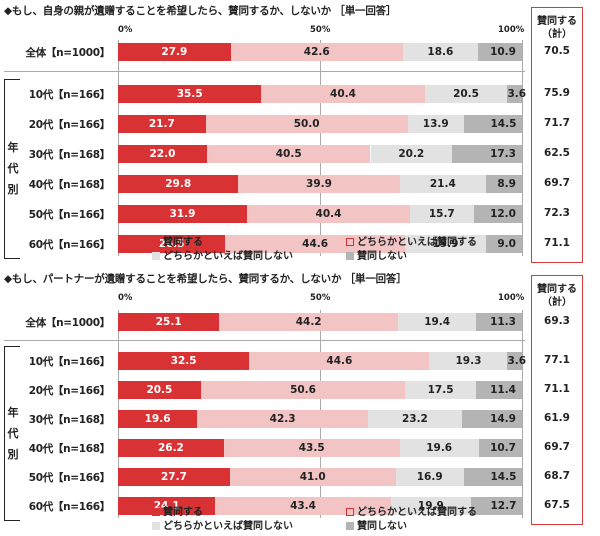 This screenshot has width=600, height=536. Describe the element at coordinates (557, 476) in the screenshot. I see `summary-value: 68.7` at that location.